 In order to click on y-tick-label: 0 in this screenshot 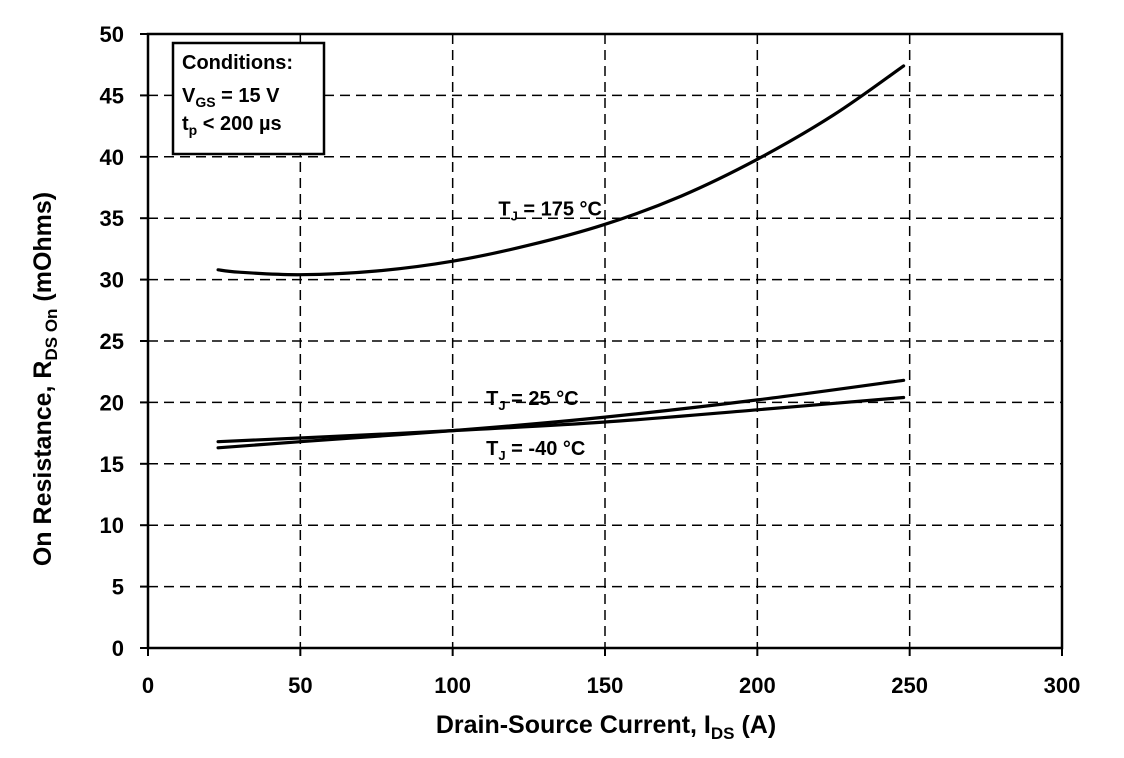, I will do `click(118, 648)`.